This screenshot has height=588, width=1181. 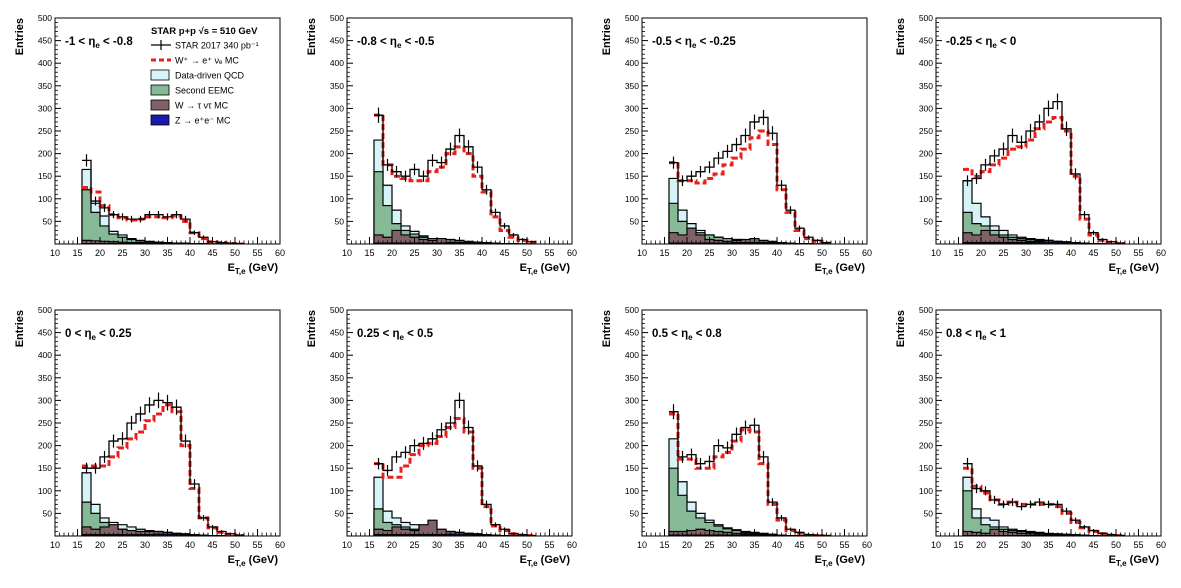 I want to click on eta-label-post: < 0.8, so click(x=708, y=334).